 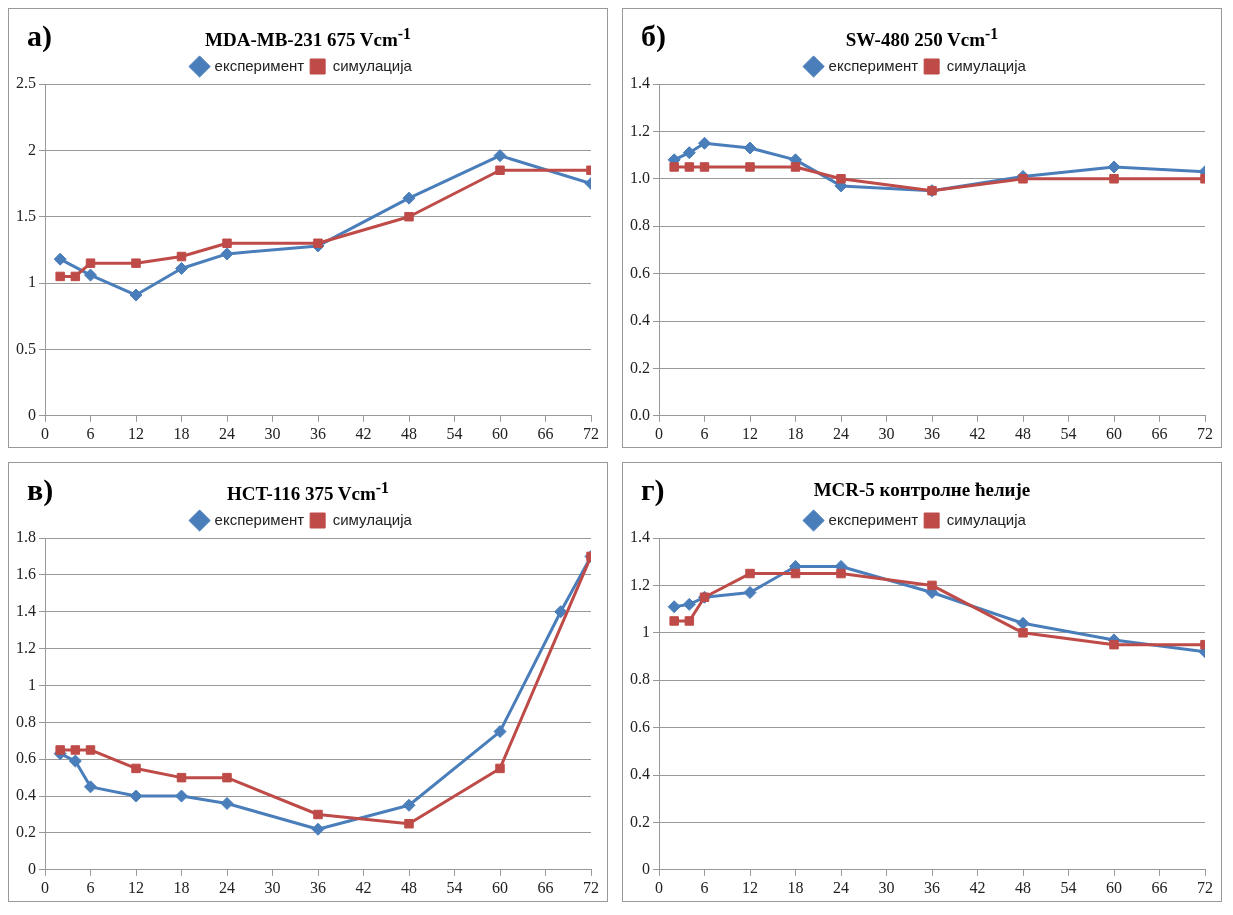 What do you see at coordinates (795, 887) in the screenshot?
I see `x-tick-label: 18` at bounding box center [795, 887].